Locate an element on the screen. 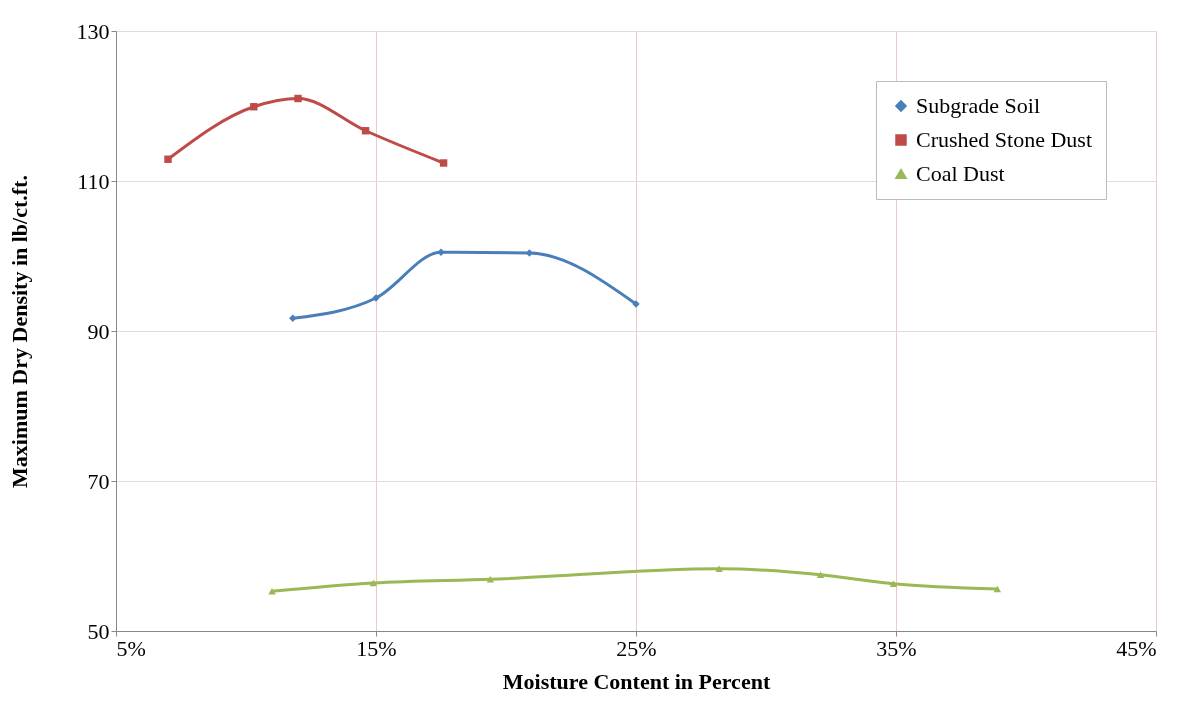 The width and height of the screenshot is (1197, 711). legend-label: Coal Dust is located at coordinates (960, 173).